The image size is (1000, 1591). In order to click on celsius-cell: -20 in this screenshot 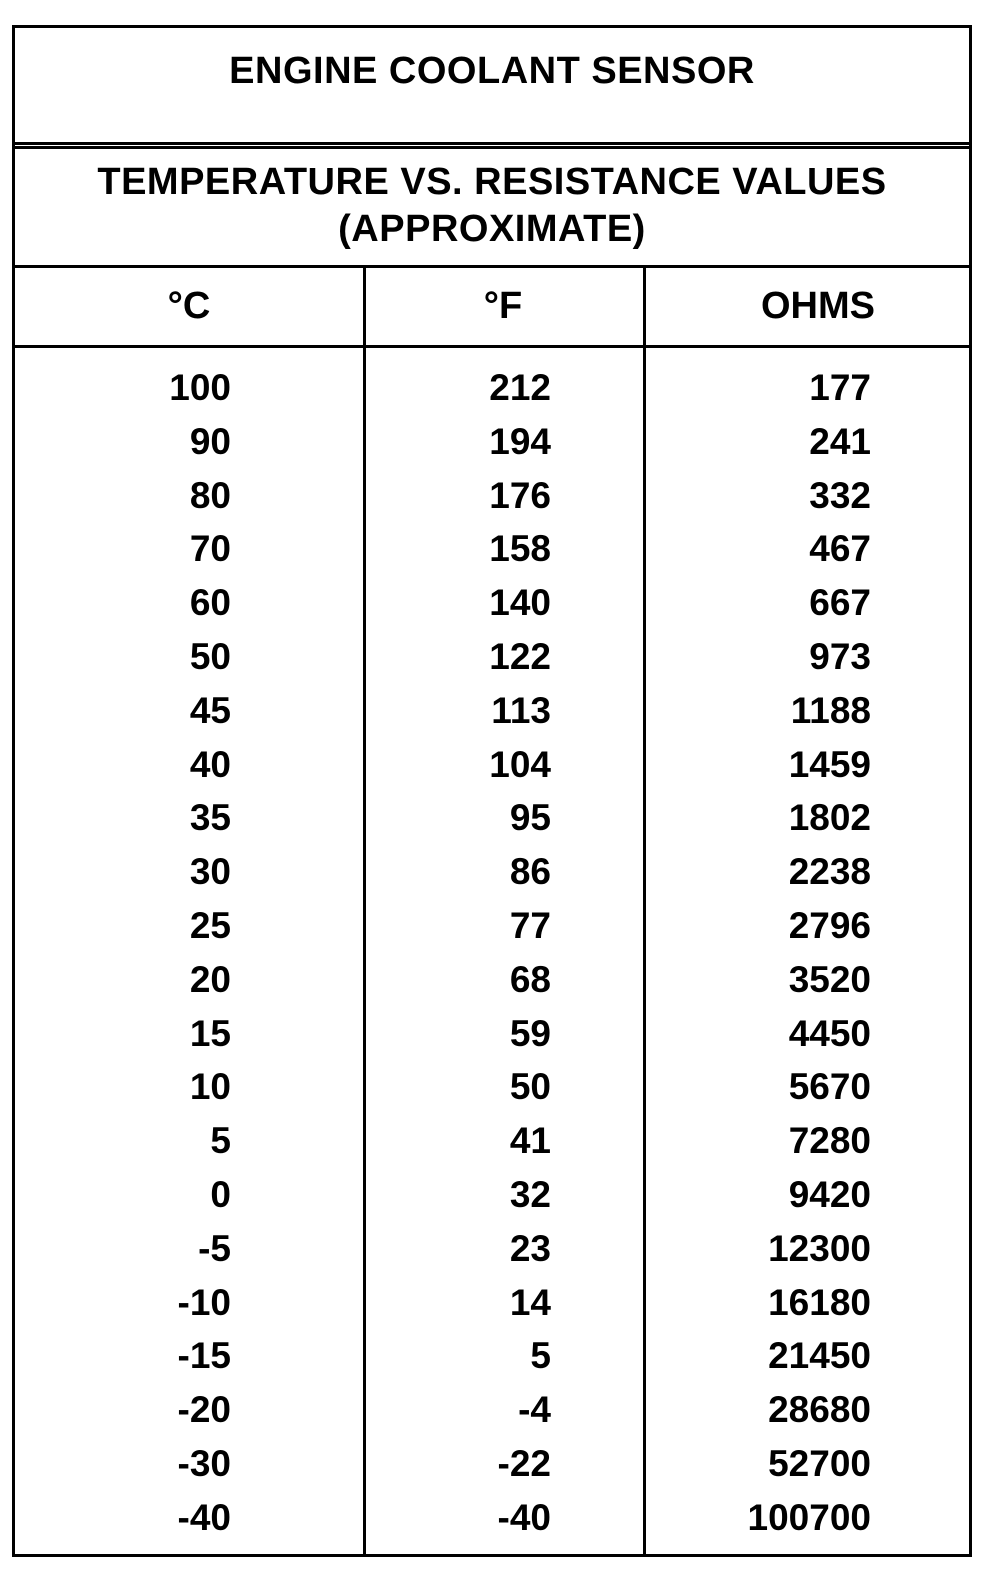, I will do `click(204, 1410)`.